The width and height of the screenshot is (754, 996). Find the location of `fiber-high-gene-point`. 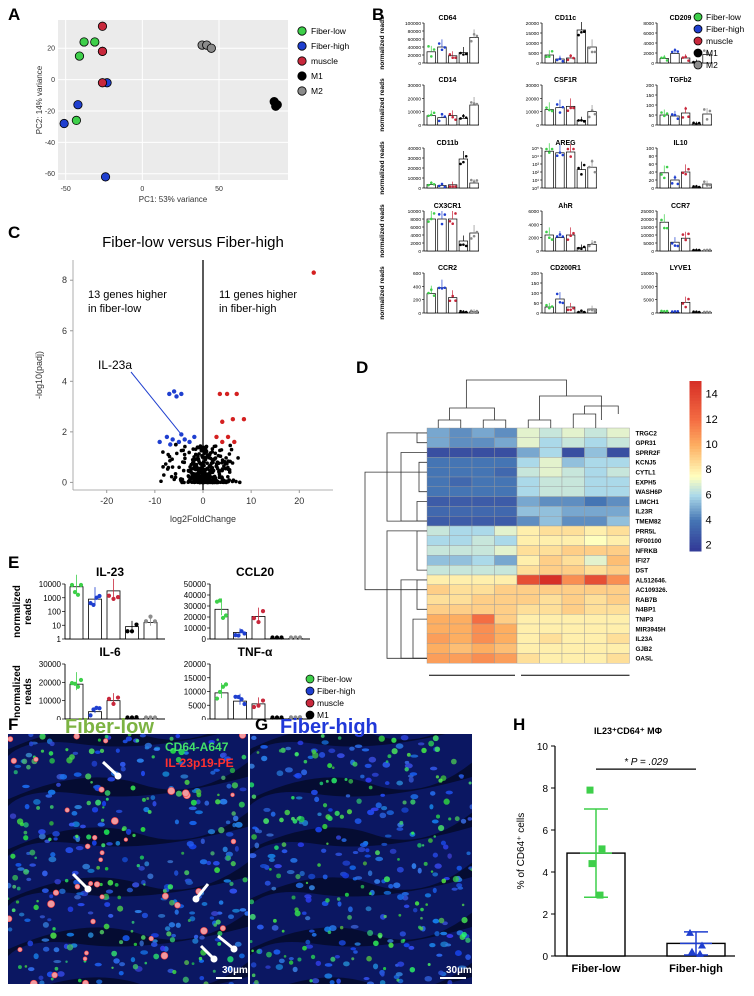

fiber-high-gene-point is located at coordinates (222, 421).